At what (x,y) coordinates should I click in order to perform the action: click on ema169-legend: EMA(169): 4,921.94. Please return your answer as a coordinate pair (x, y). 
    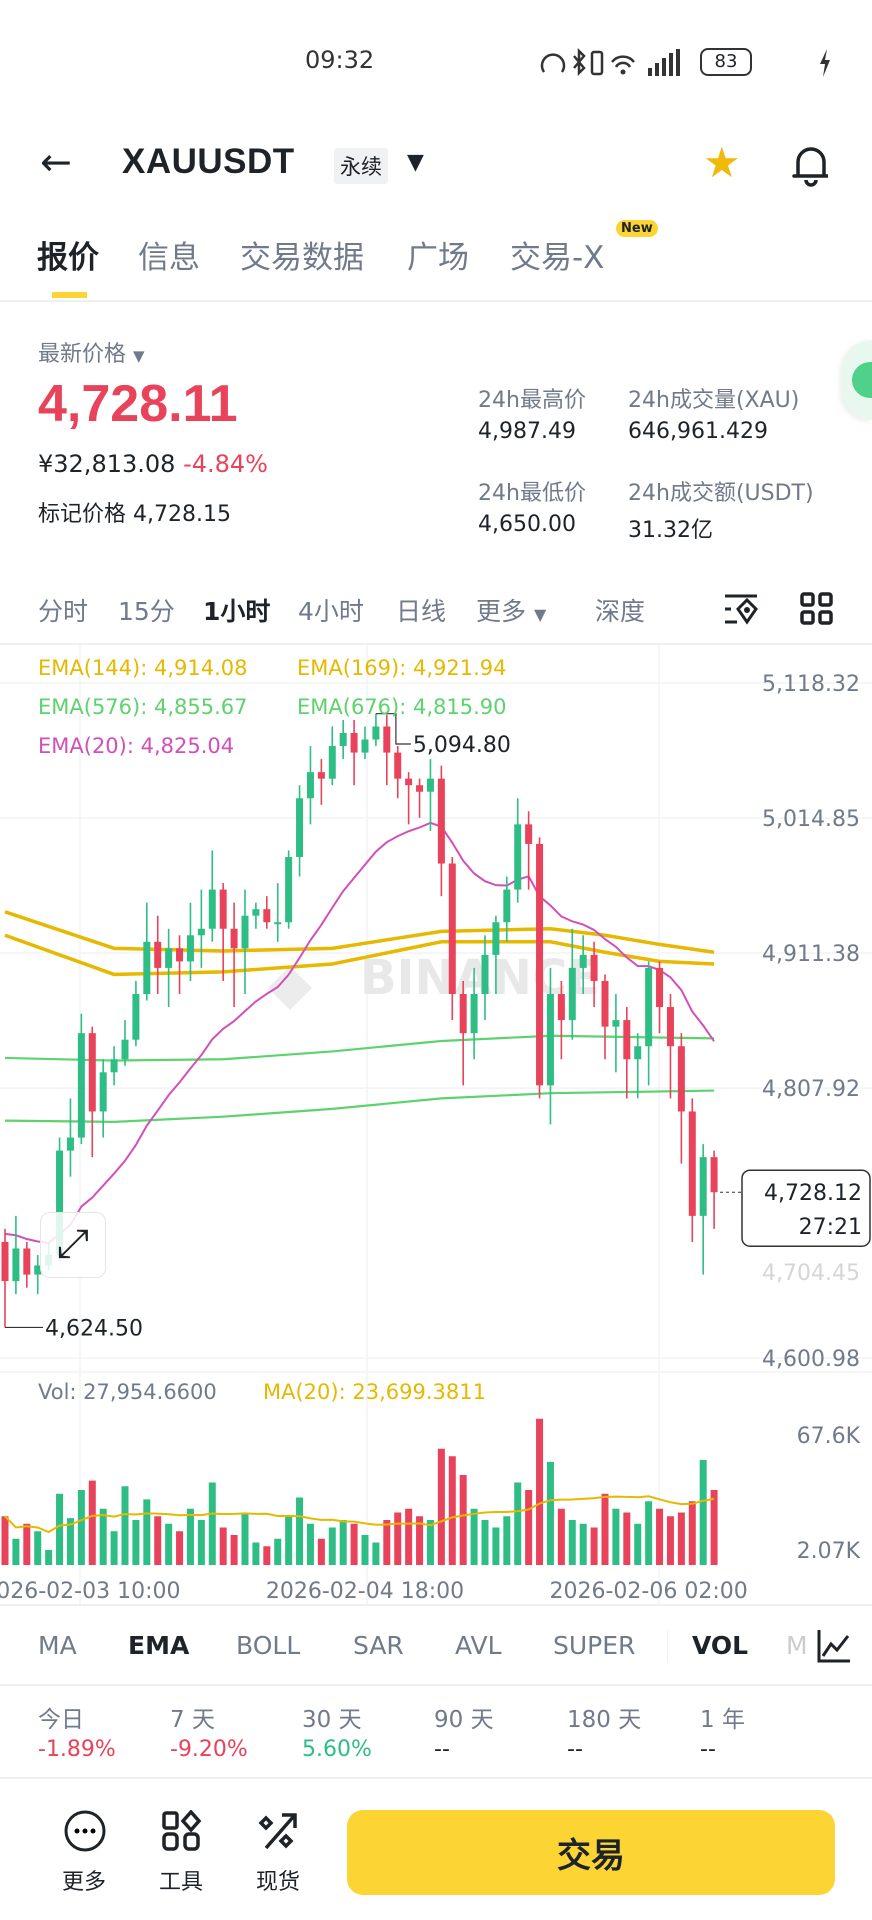
    Looking at the image, I should click on (402, 668).